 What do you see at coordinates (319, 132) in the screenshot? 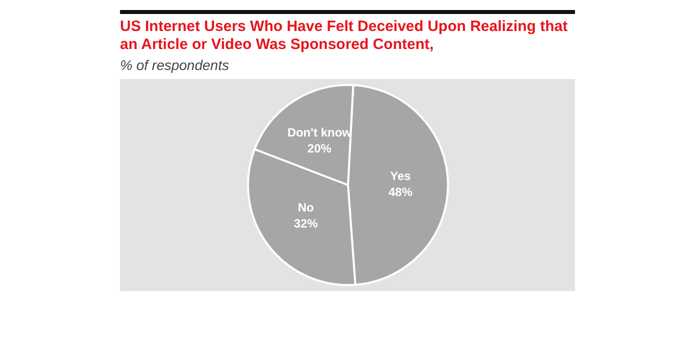
I see `slice-label: Don't know` at bounding box center [319, 132].